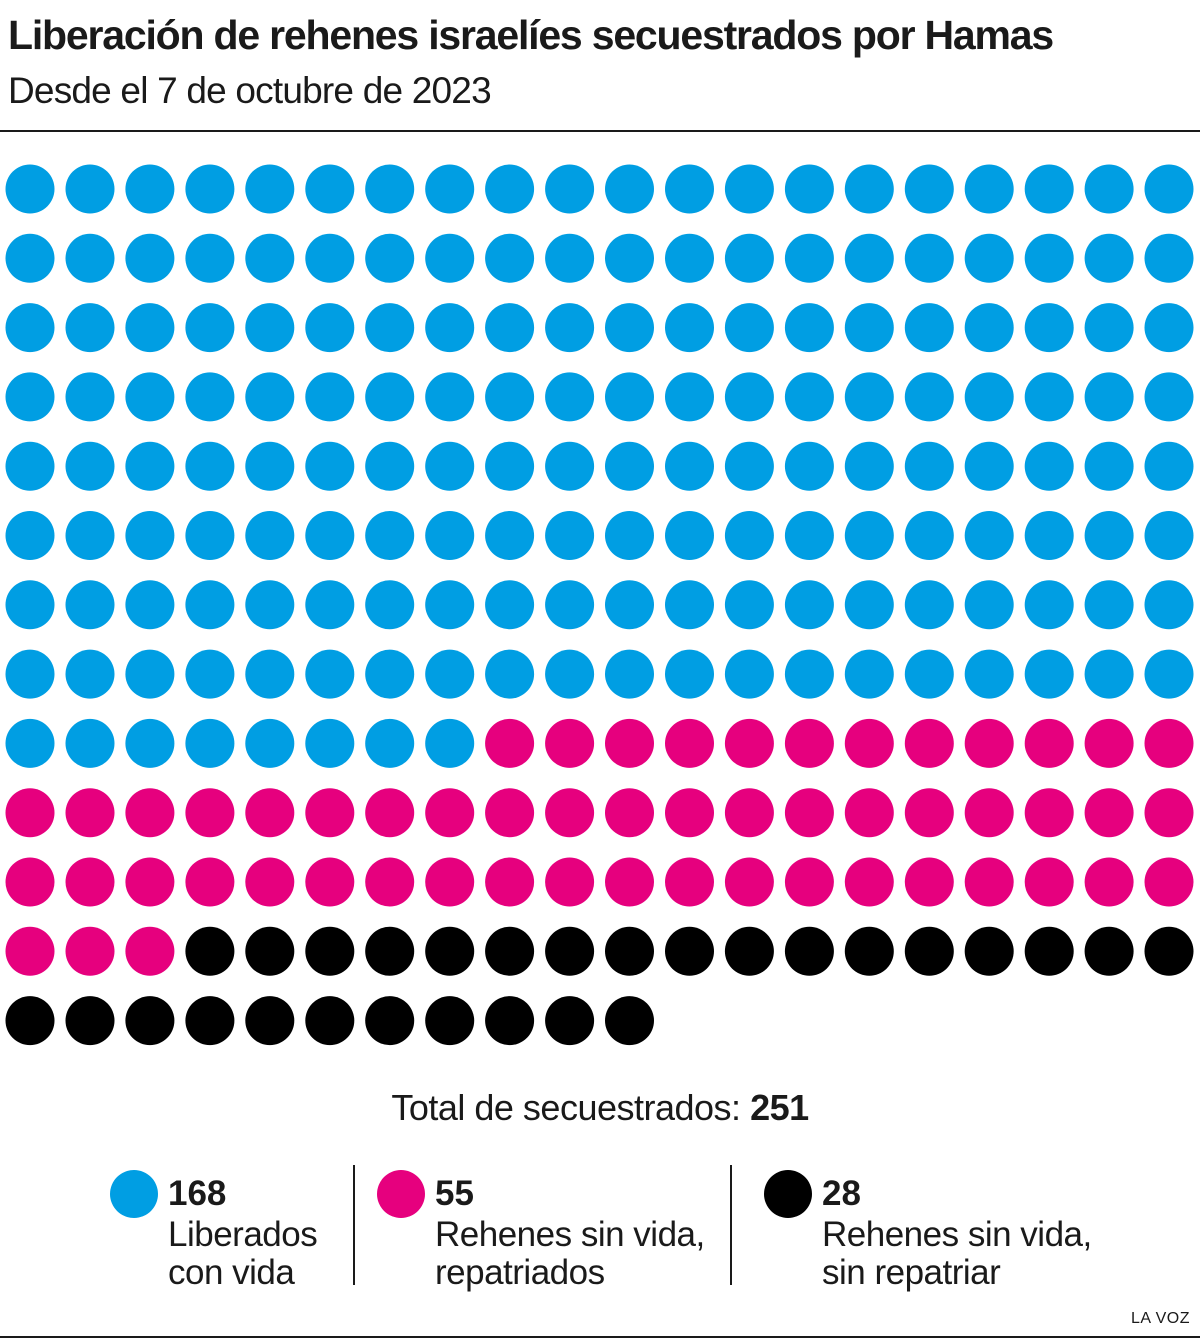 This screenshot has height=1340, width=1200. What do you see at coordinates (1160, 1318) in the screenshot?
I see `credit-label: LA VOZ` at bounding box center [1160, 1318].